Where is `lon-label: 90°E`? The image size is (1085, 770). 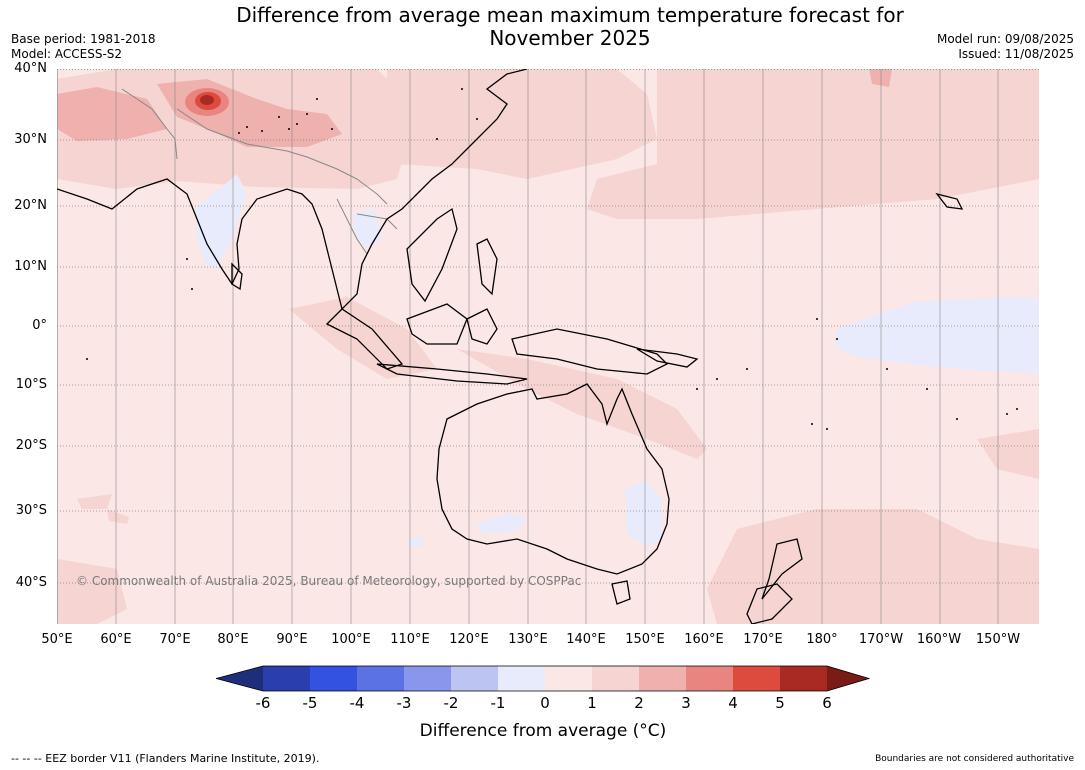 lon-label: 90°E is located at coordinates (292, 639).